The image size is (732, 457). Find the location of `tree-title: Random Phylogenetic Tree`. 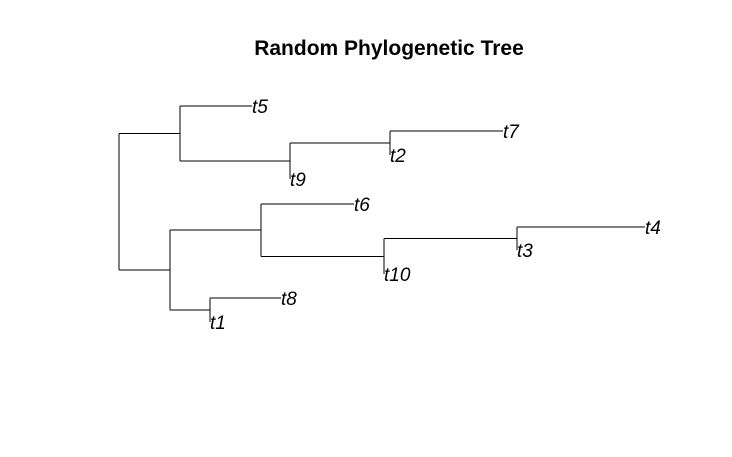

tree-title: Random Phylogenetic Tree is located at coordinates (389, 48).